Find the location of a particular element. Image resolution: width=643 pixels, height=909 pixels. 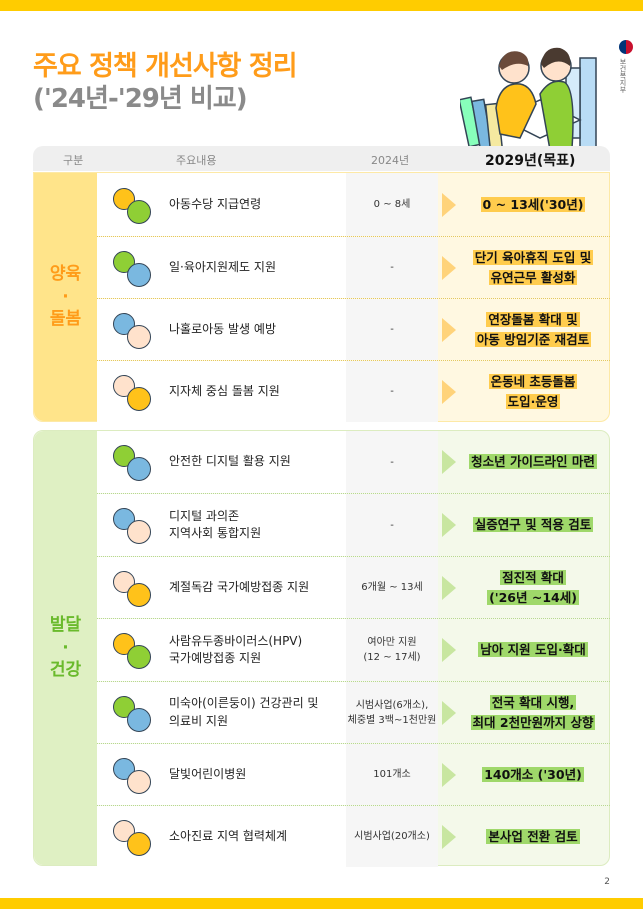

target-2029-cell: 본사업 전환 검토 is located at coordinates (524, 836).